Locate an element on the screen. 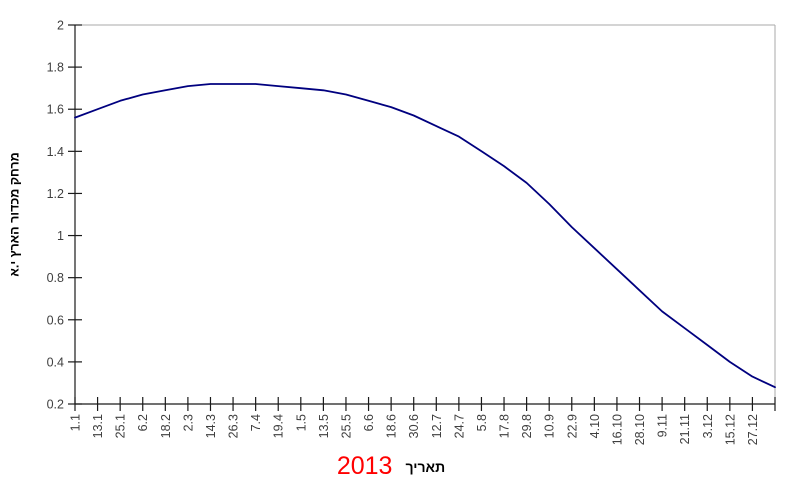  y-tick-label: 0.6 is located at coordinates (55, 320).